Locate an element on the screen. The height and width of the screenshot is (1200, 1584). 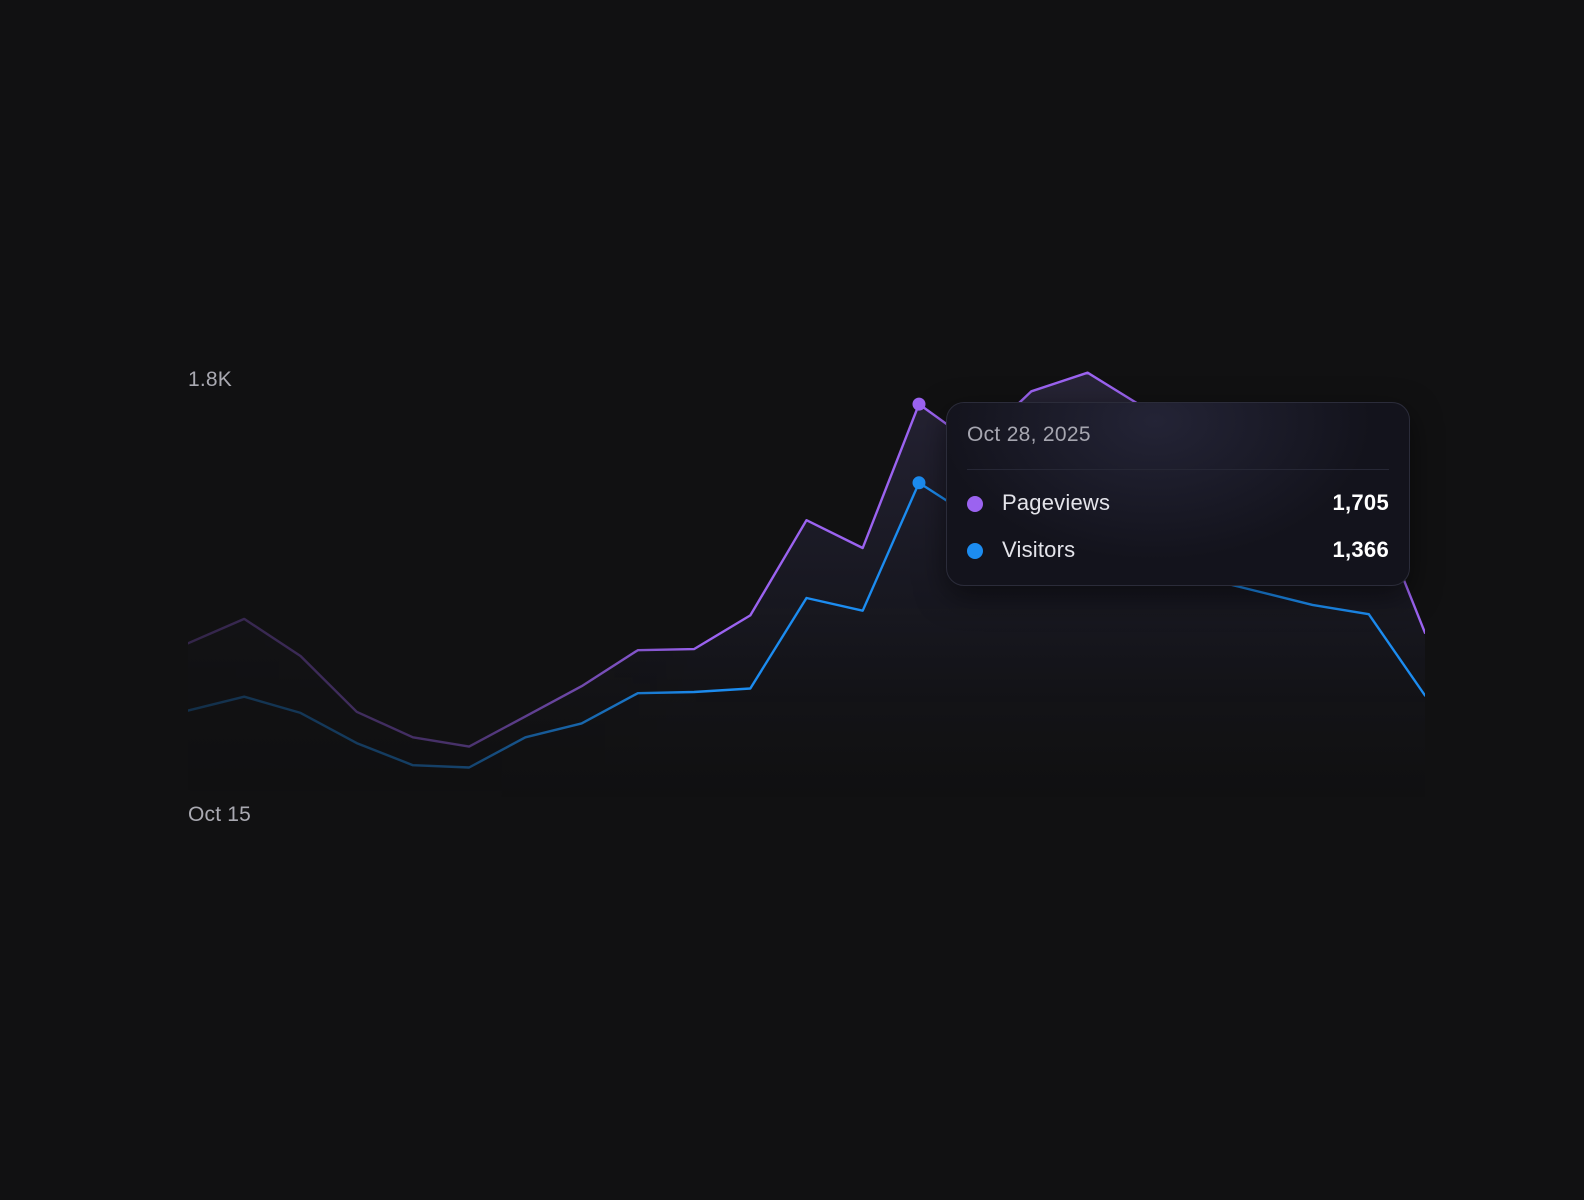
visitors-label: Visitors is located at coordinates (1039, 549).